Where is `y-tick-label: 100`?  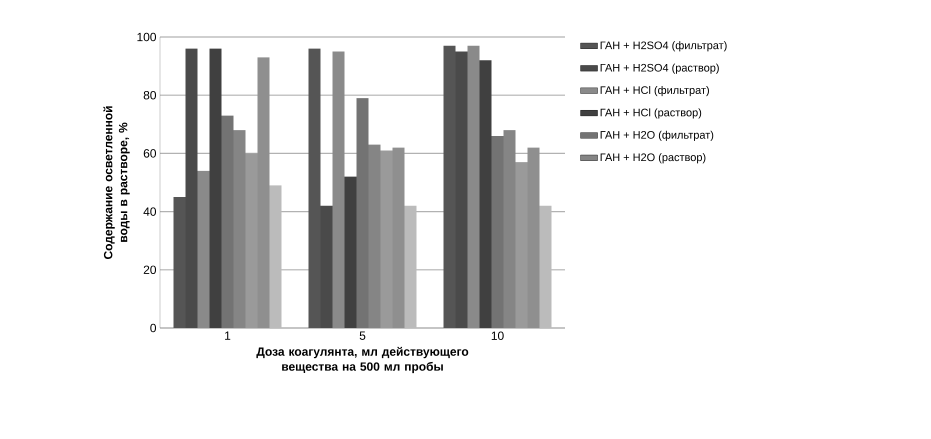 y-tick-label: 100 is located at coordinates (146, 37).